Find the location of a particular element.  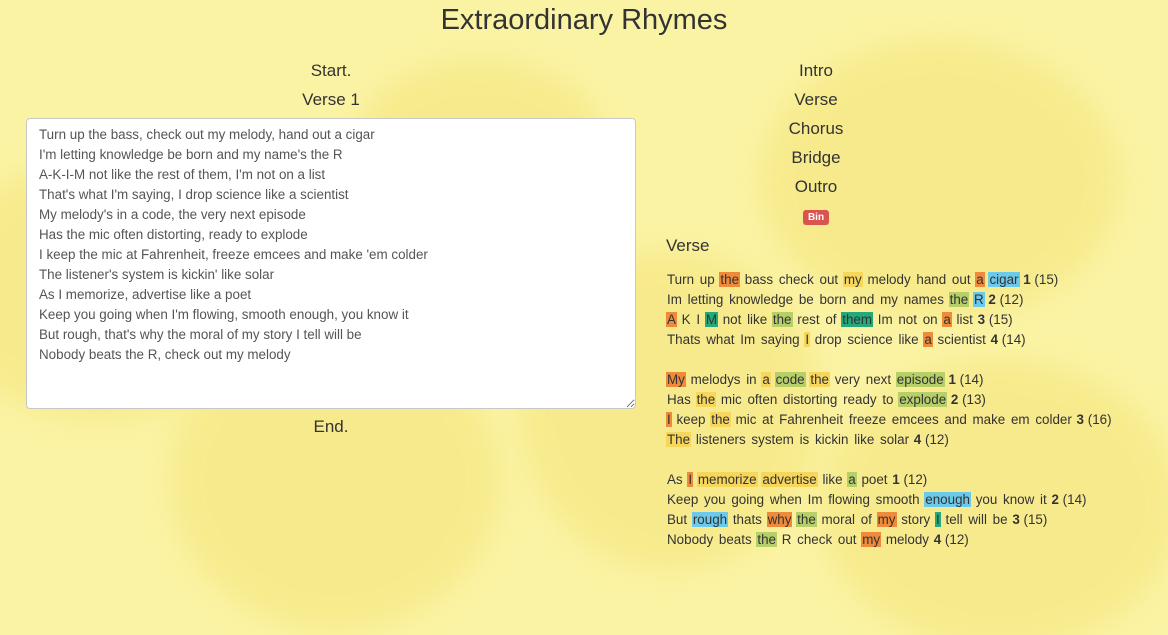

start-label: Start. is located at coordinates (331, 70).